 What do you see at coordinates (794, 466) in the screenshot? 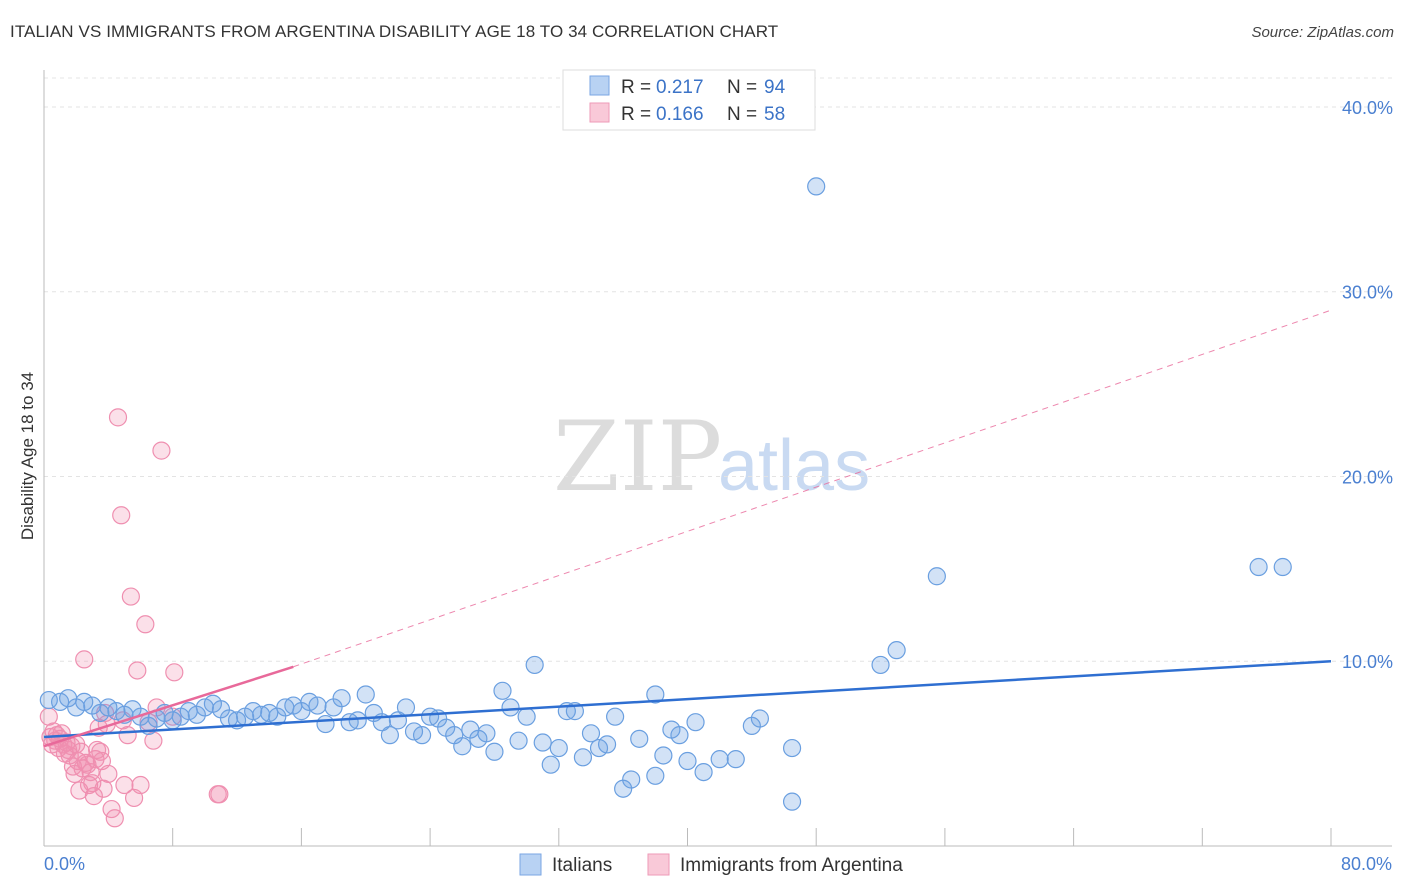
I see `watermark-atlas: atlas` at bounding box center [794, 466].